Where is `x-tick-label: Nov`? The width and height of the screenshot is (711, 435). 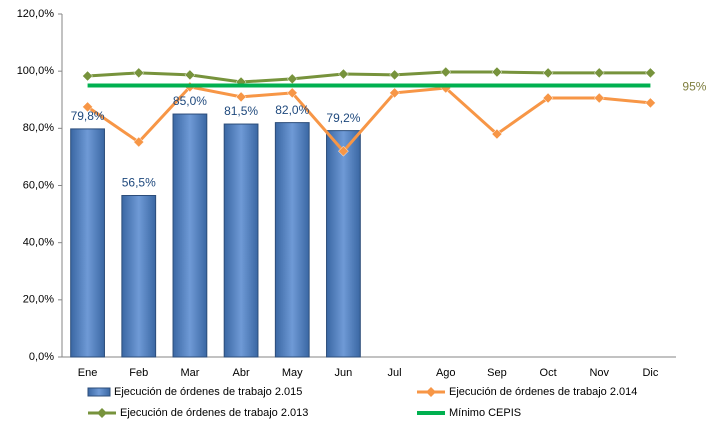
x-tick-label: Nov is located at coordinates (599, 373).